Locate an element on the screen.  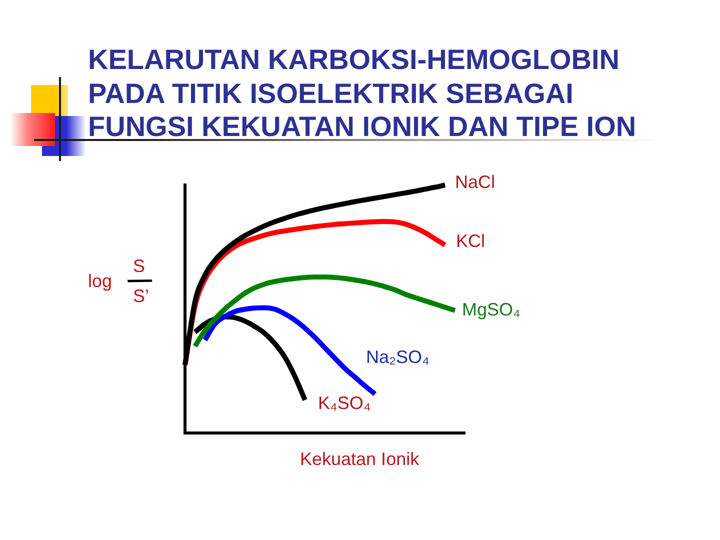
chart-title: KELARUTAN KARBOKSI-HEMOGLOBIN PADA TITIK ISOELEKTRIK SEBAGAI FUNGSI KEKUATAN IONIK DAN TIPE ION is located at coordinates (363, 93).